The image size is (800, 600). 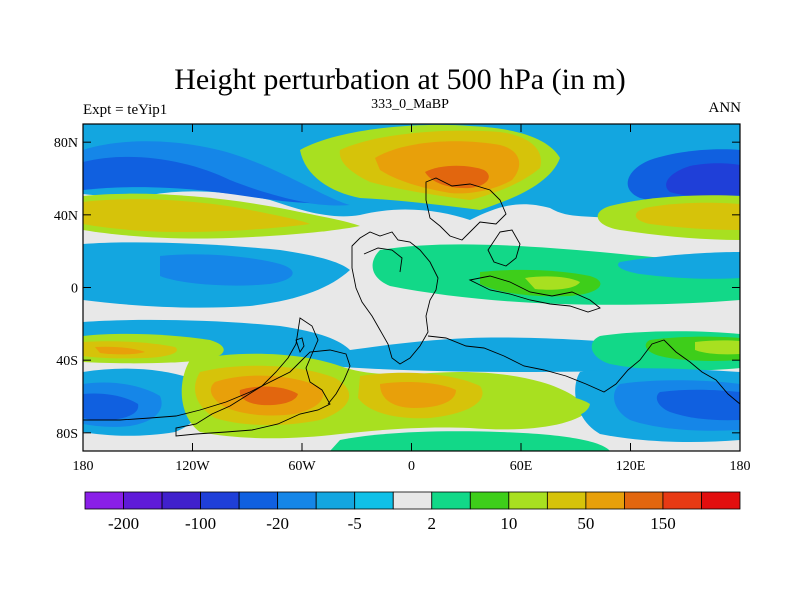 I want to click on africa-north-outline, so click(x=383, y=260).